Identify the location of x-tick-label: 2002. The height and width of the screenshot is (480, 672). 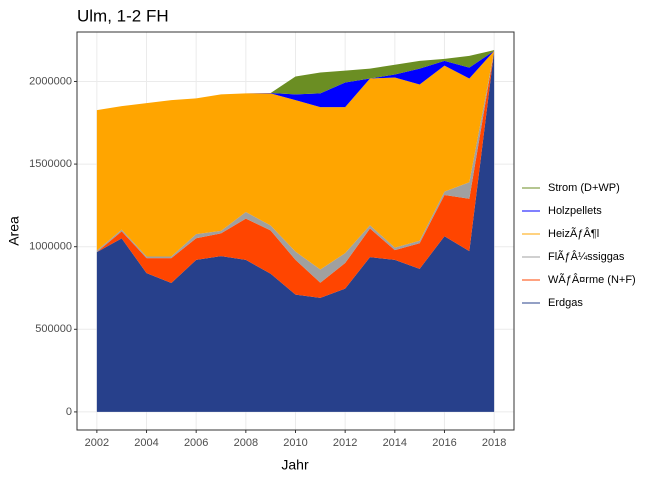
(97, 443).